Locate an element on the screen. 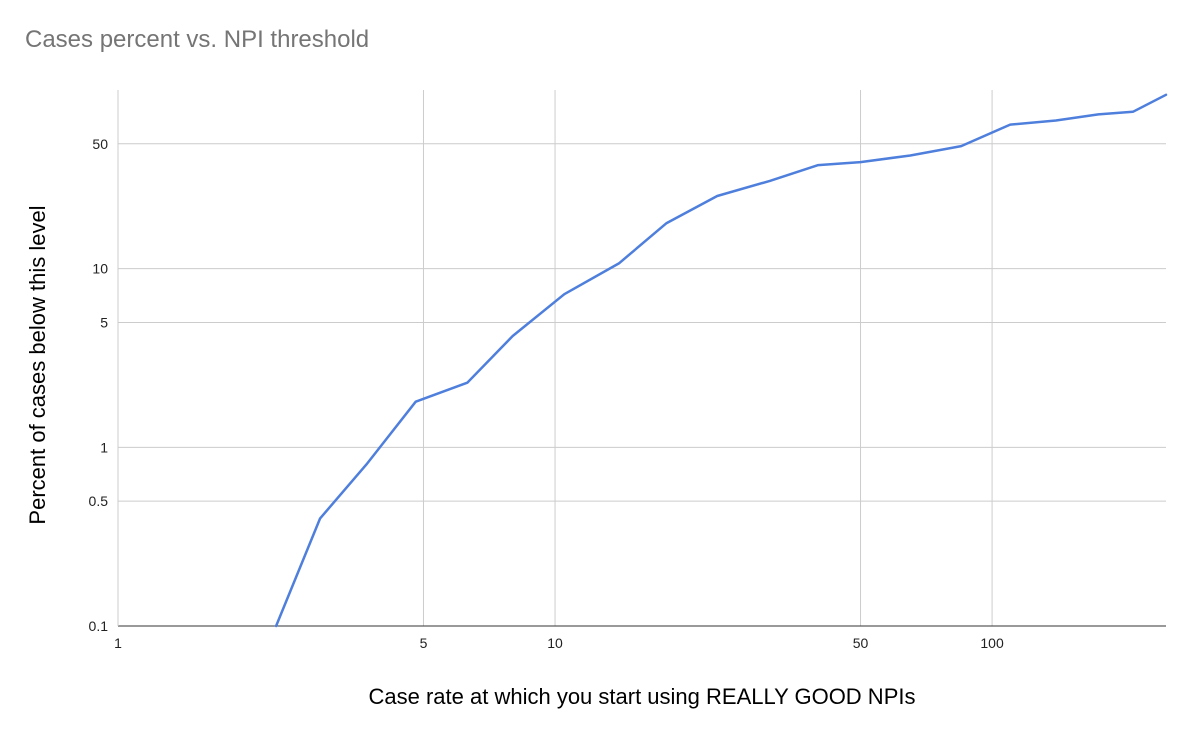  x-tick-label: 5 is located at coordinates (424, 643).